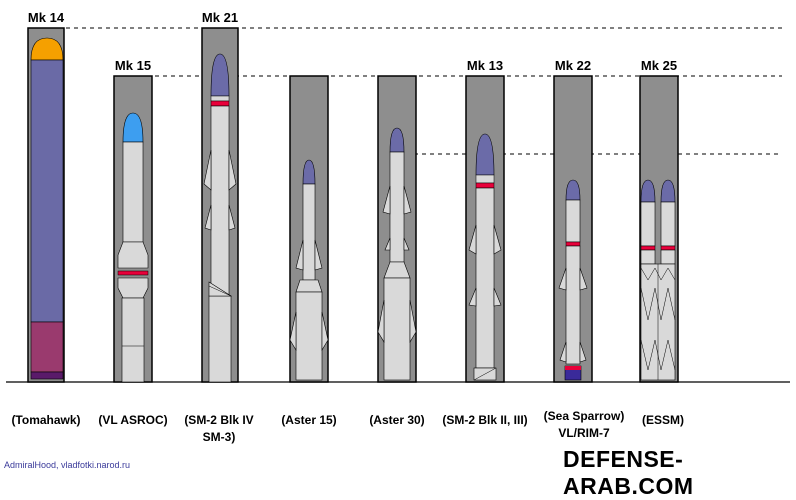  I want to click on cell-label-mk15: Mk 15, so click(133, 65).